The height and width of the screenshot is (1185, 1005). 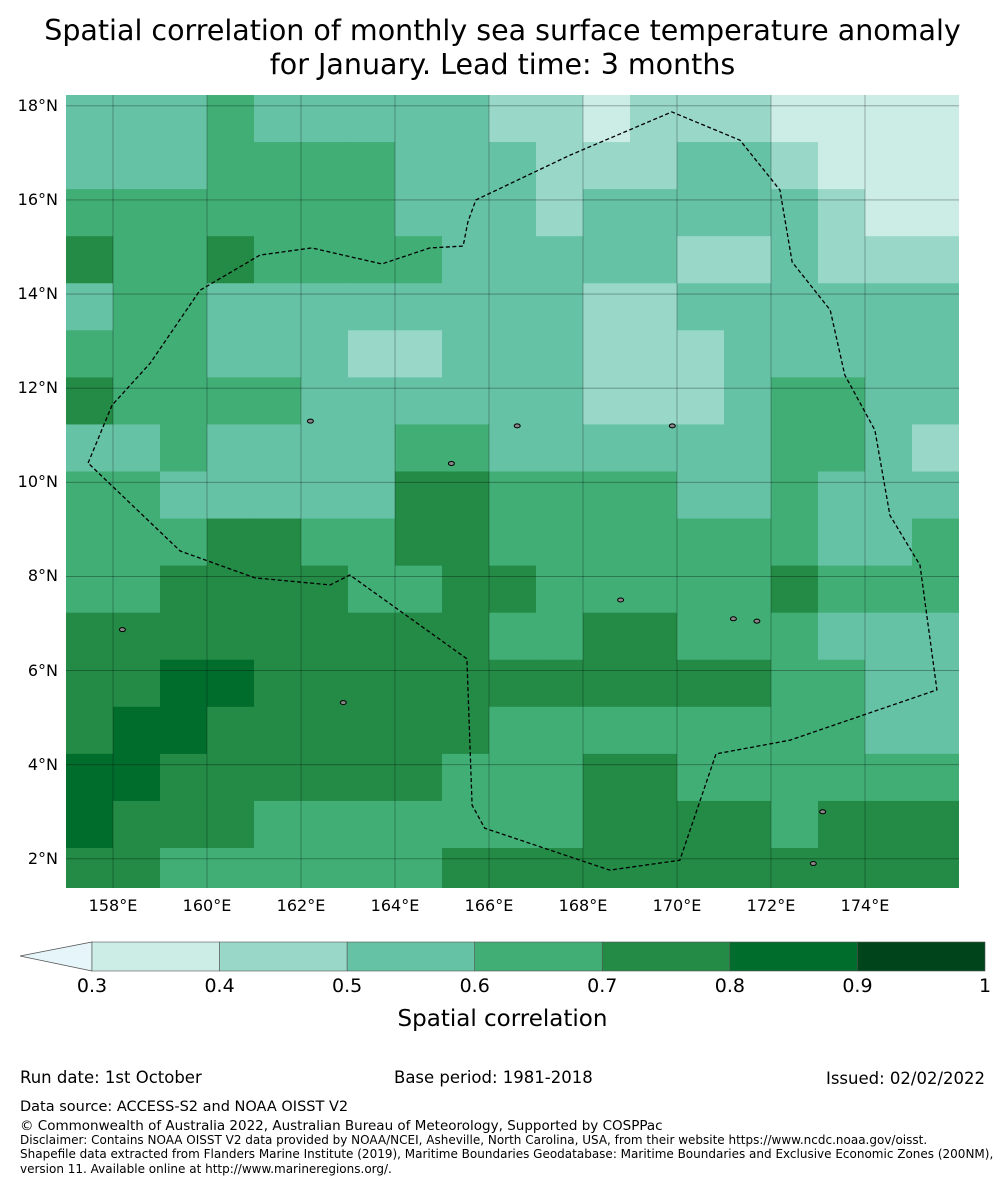 What do you see at coordinates (347, 986) in the screenshot?
I see `colorbar-tick-label: 0.5` at bounding box center [347, 986].